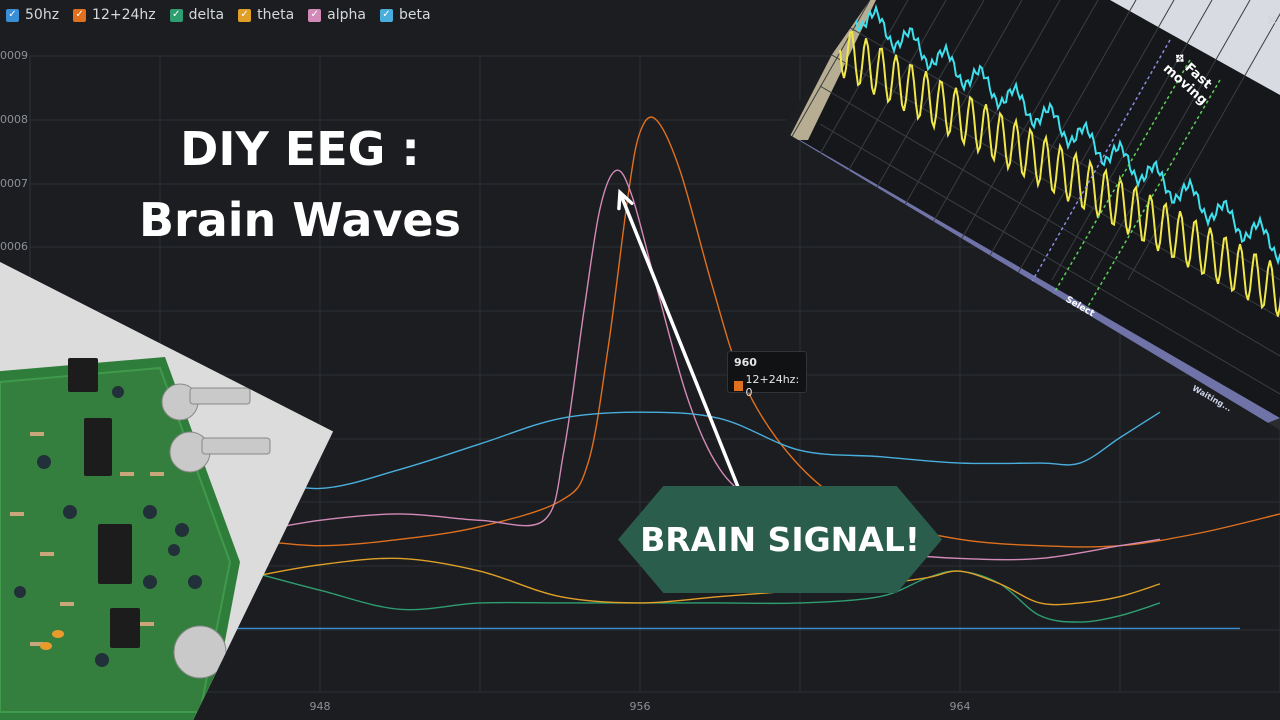 This screenshot has height=720, width=1280. I want to click on arrow-head-icon, so click(625, 199).